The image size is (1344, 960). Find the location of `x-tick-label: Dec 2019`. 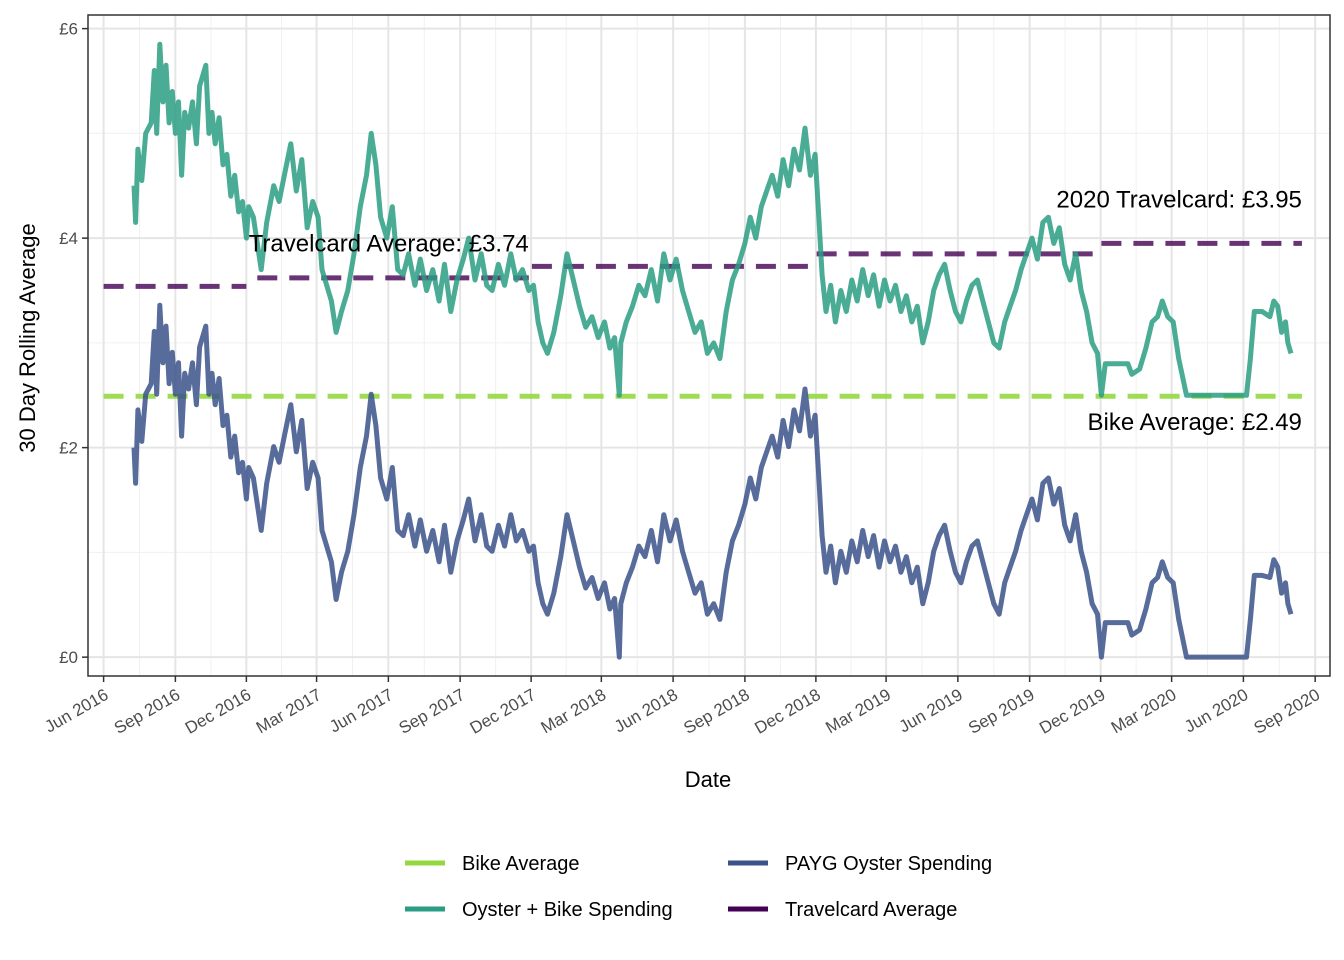

x-tick-label: Dec 2019 is located at coordinates (1072, 711).